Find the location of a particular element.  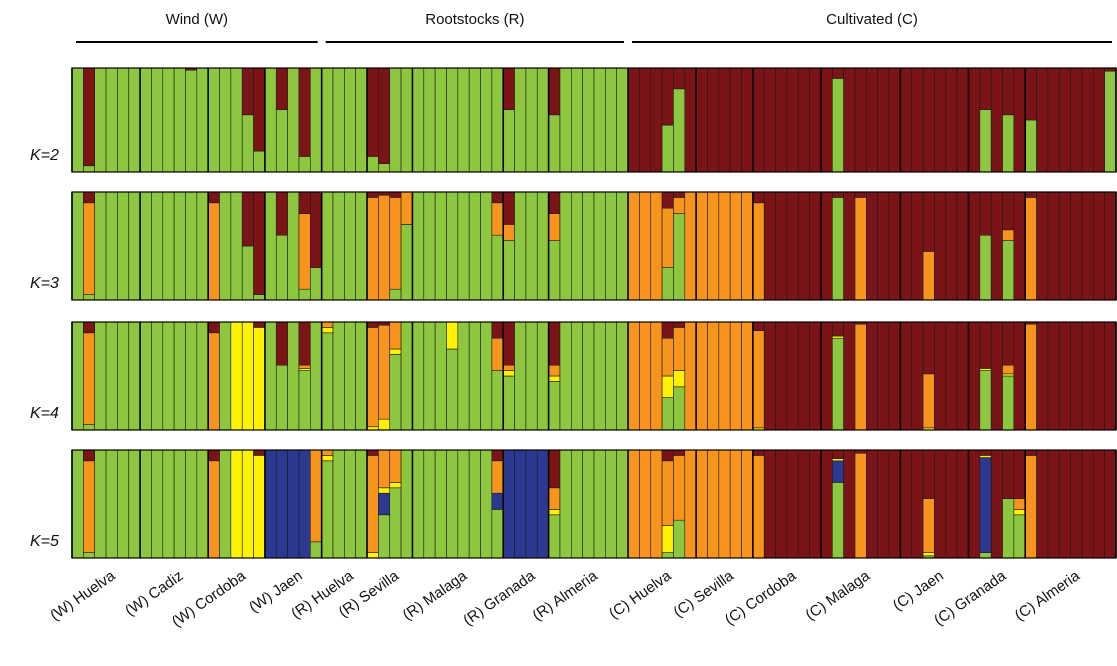

k-label: K=4 is located at coordinates (44, 413).